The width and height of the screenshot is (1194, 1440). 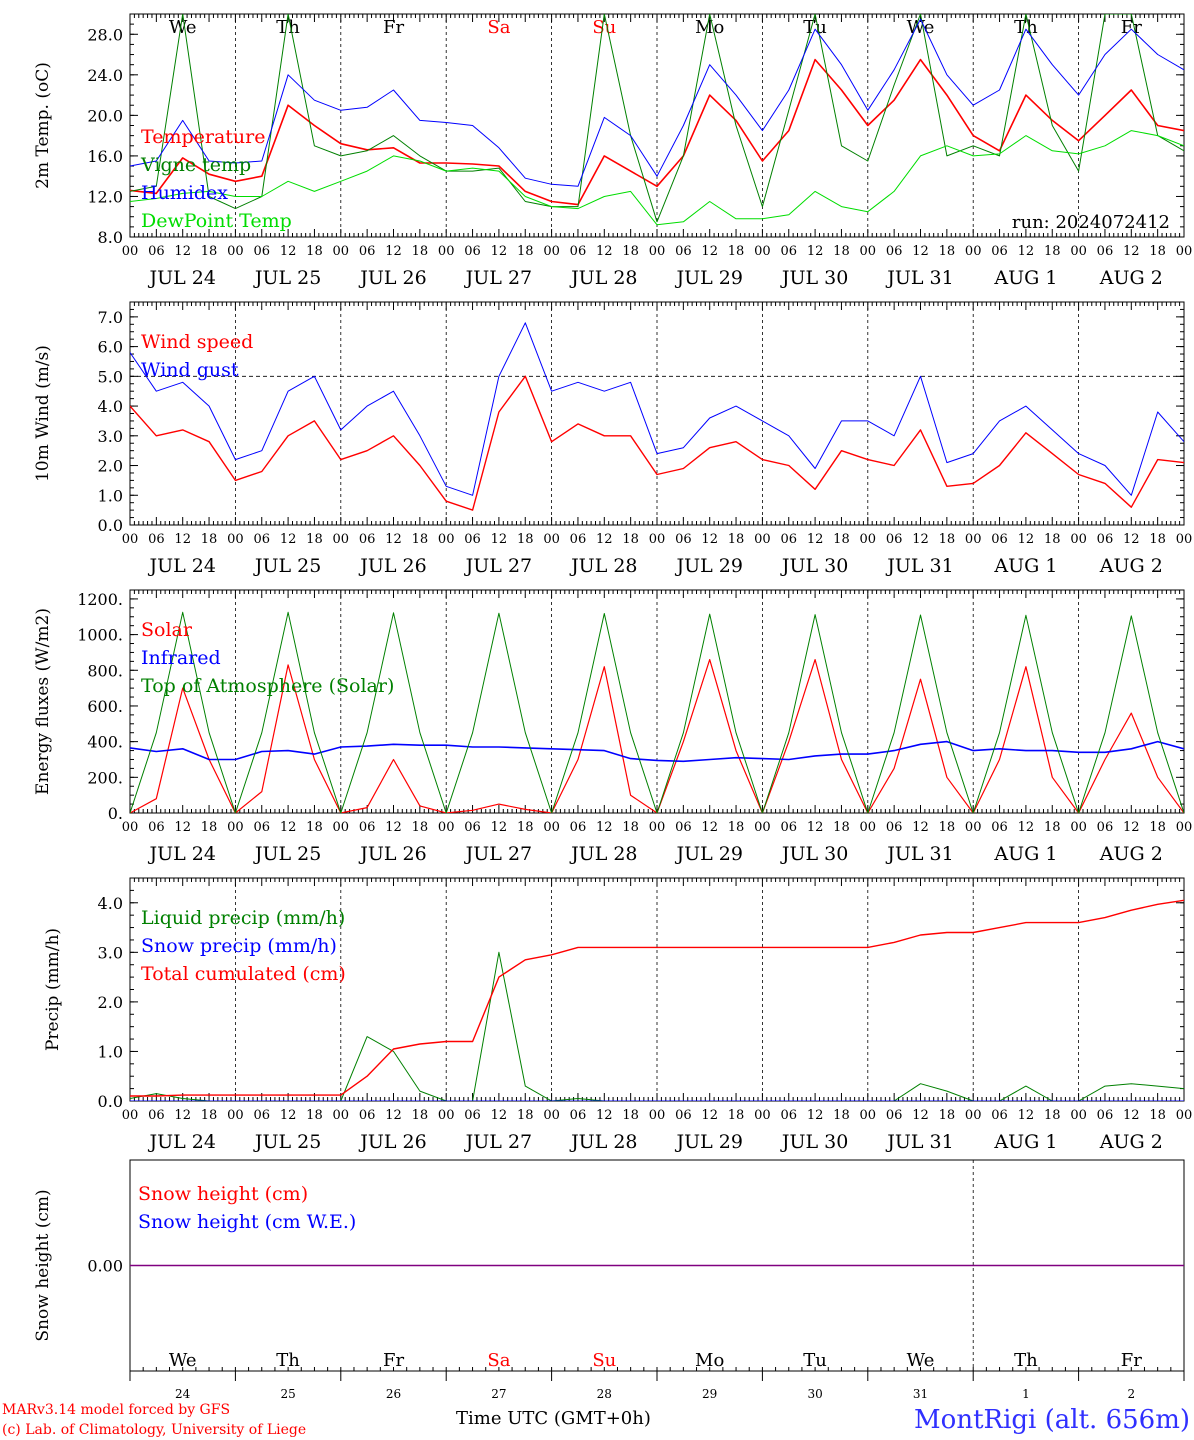 What do you see at coordinates (604, 27) in the screenshot?
I see `weekday-label: Su` at bounding box center [604, 27].